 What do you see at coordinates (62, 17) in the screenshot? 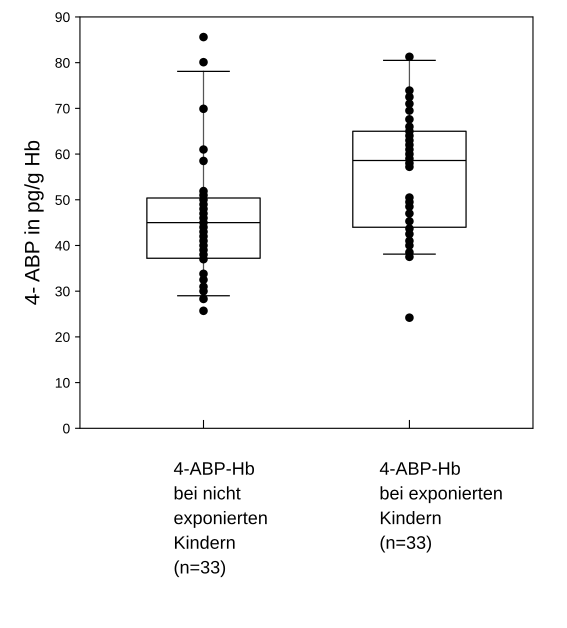
I see `y-tick-label: 90` at bounding box center [62, 17].